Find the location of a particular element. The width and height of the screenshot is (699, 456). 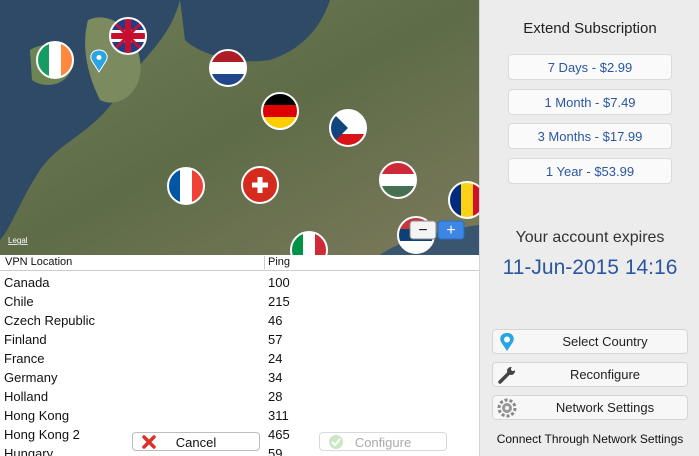

cancel-button: Cancel is located at coordinates (196, 441).